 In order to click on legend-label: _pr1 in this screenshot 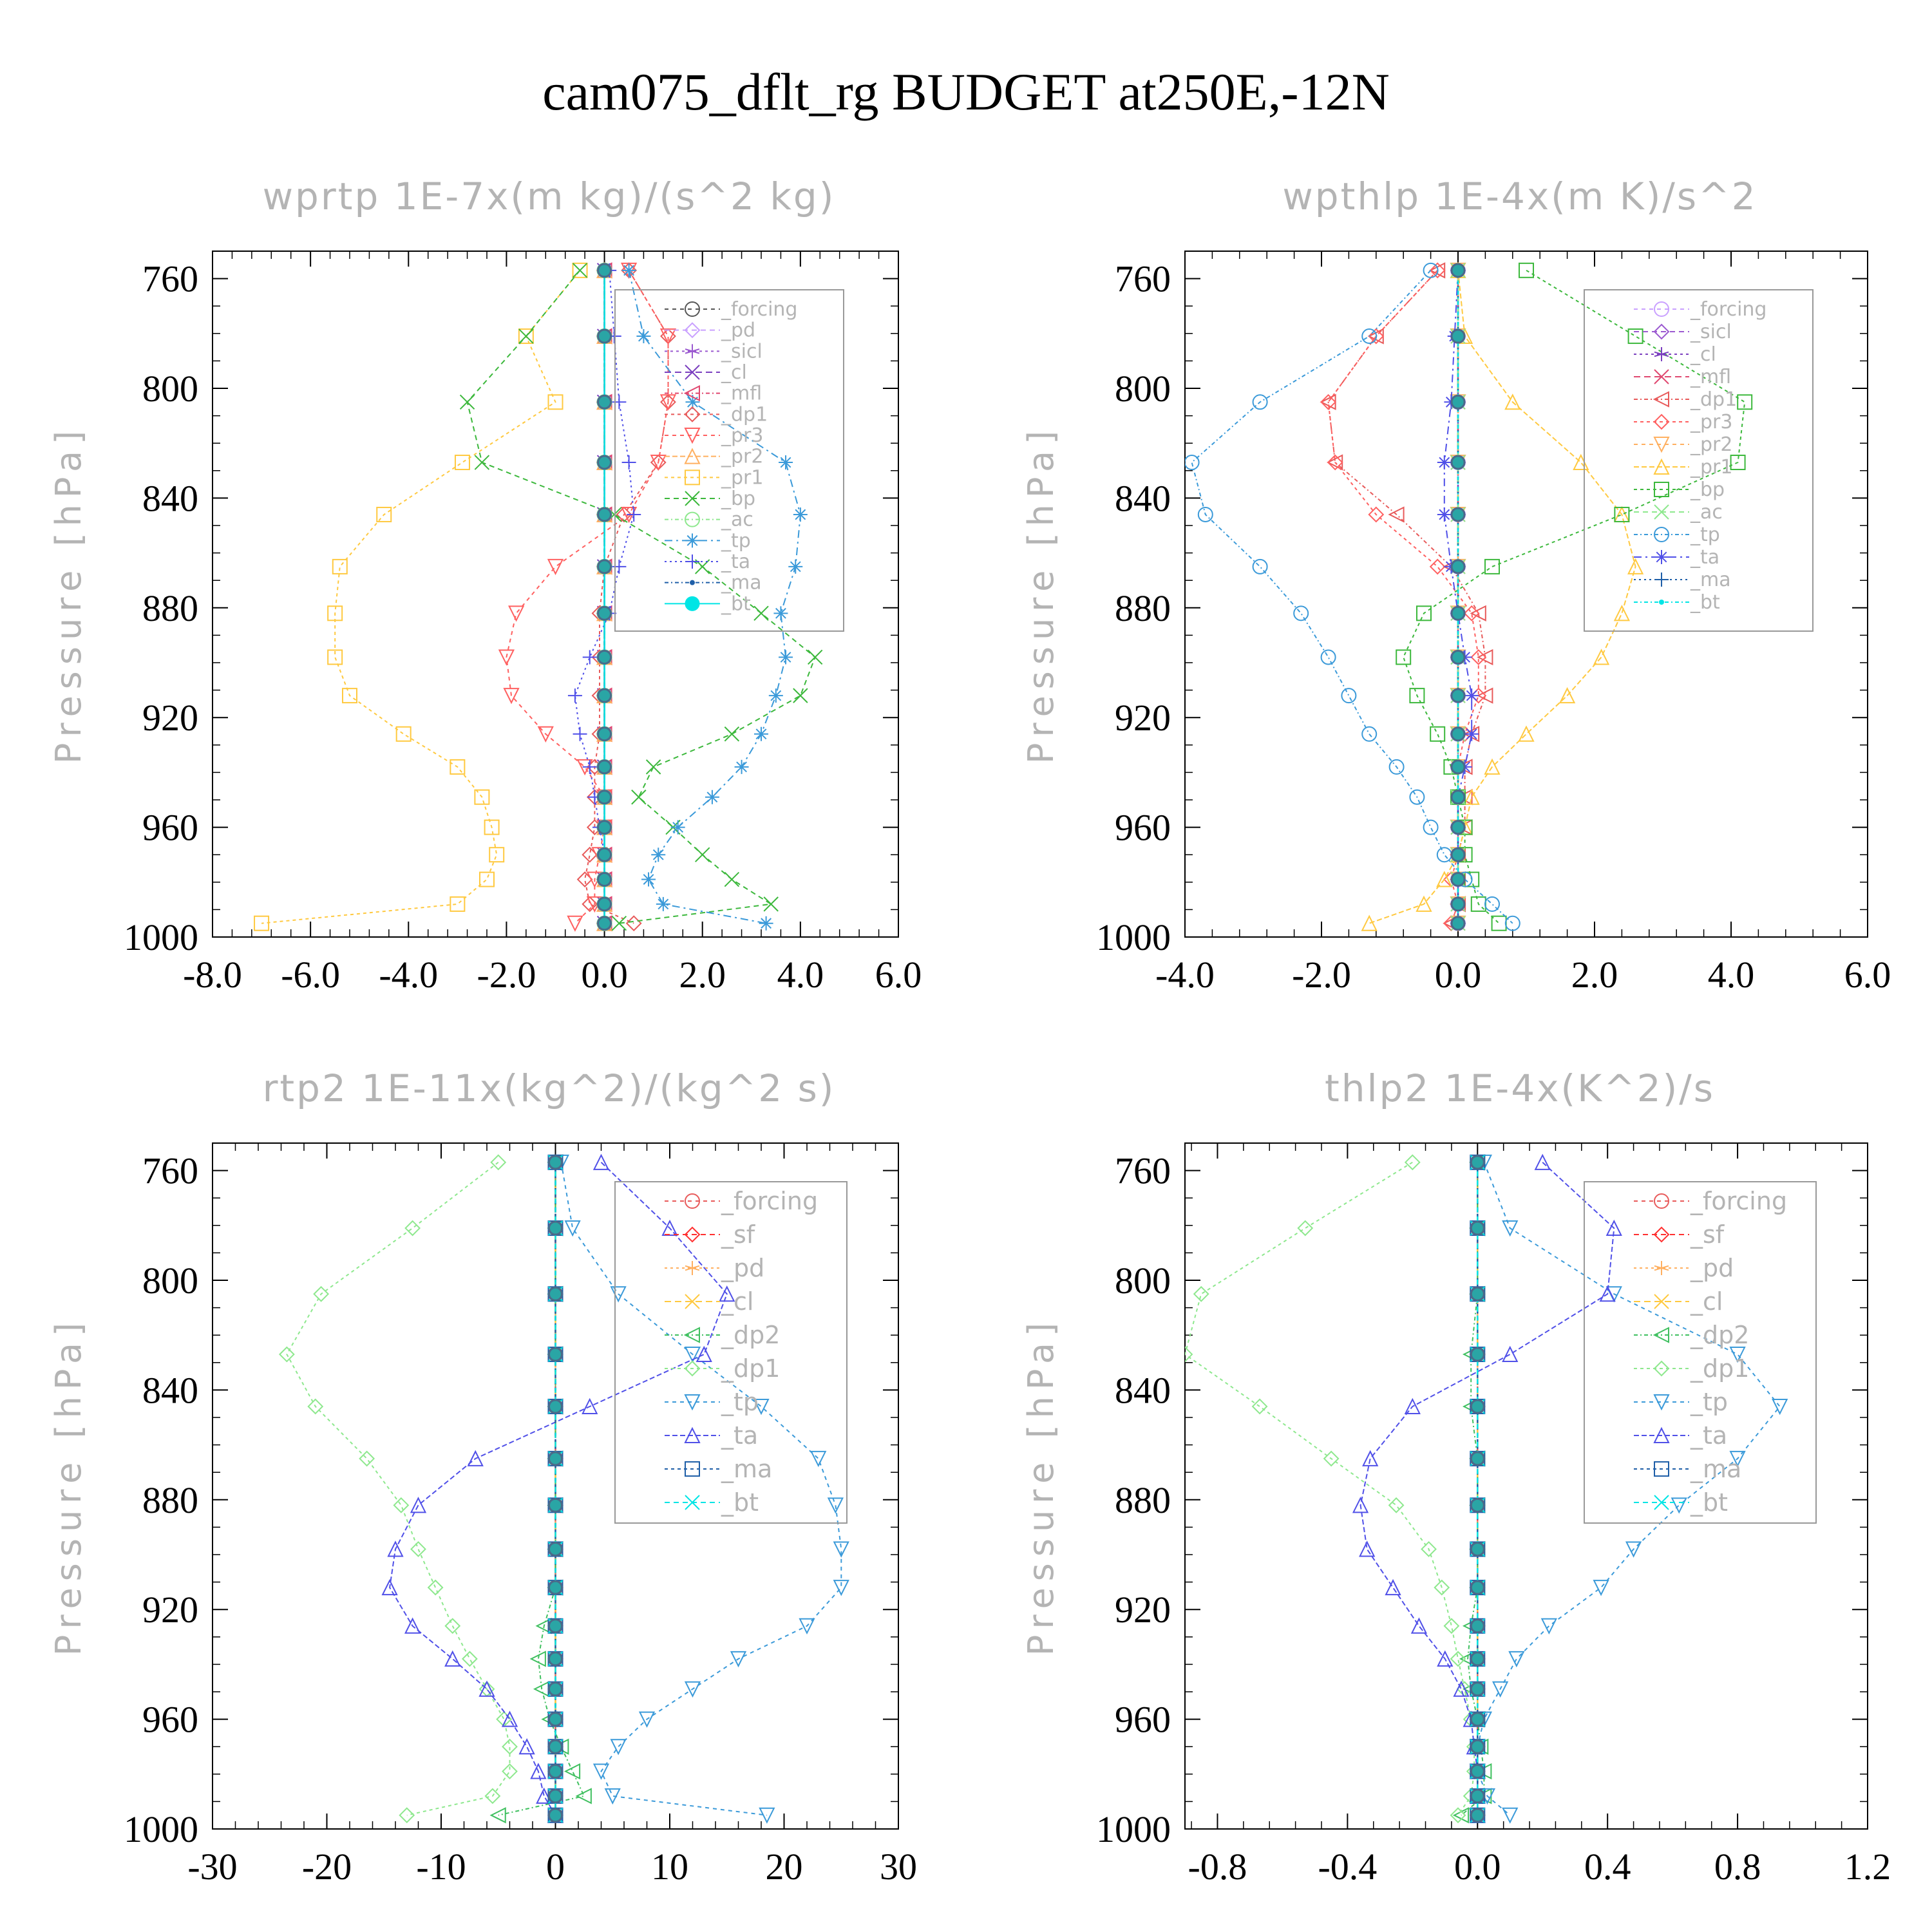, I will do `click(1711, 467)`.